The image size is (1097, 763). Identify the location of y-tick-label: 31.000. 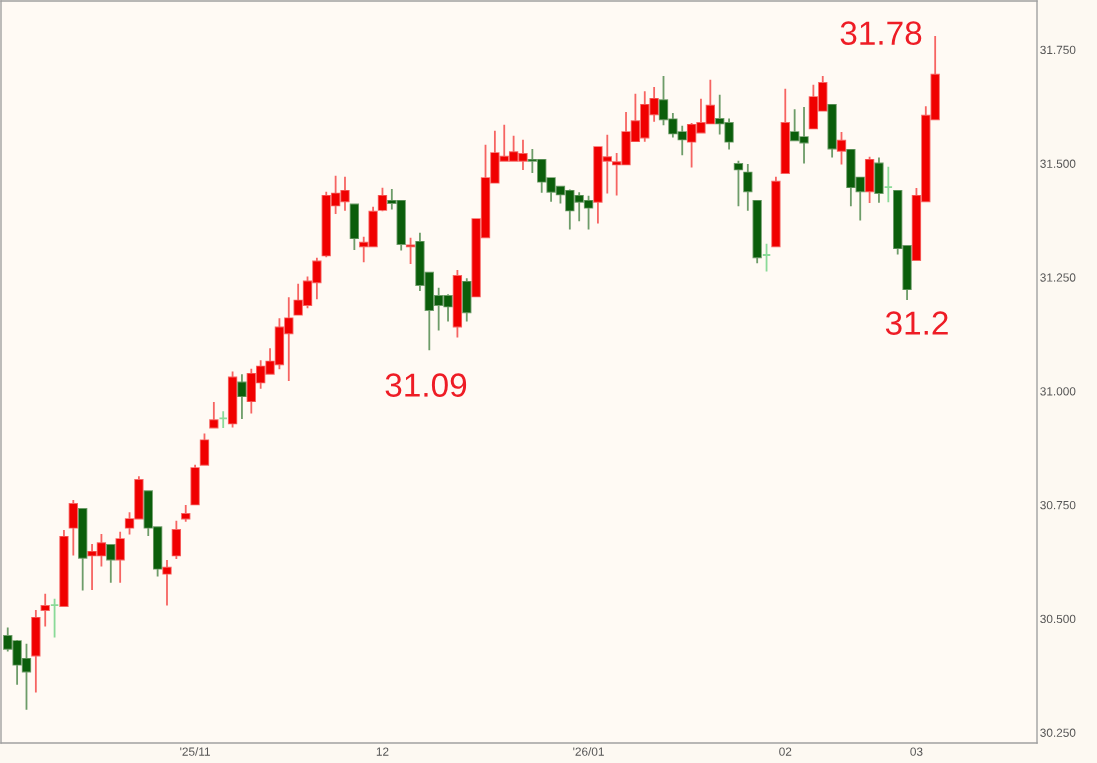
(1058, 391).